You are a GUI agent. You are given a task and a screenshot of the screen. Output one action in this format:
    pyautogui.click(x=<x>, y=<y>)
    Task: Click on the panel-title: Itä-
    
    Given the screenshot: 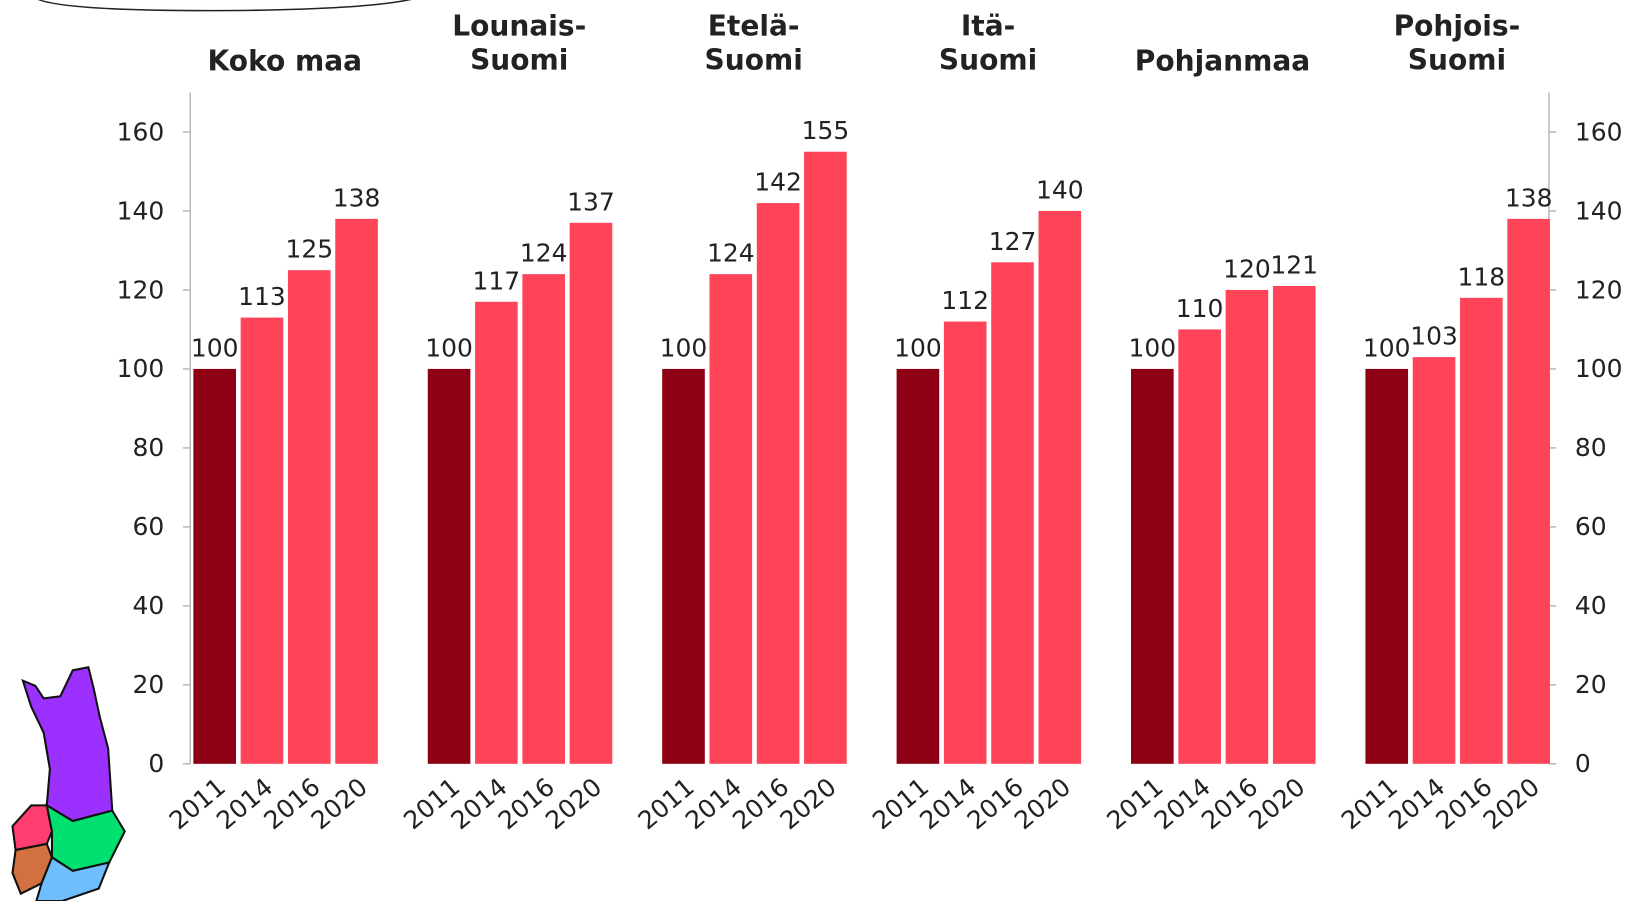 What is the action you would take?
    pyautogui.click(x=988, y=25)
    